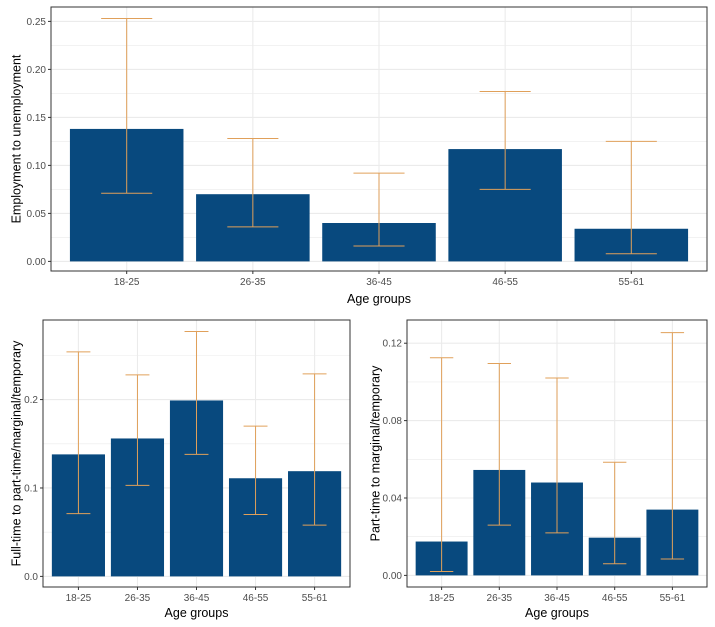 The width and height of the screenshot is (715, 627). What do you see at coordinates (37, 22) in the screenshot?
I see `y-tick-label: 0.25` at bounding box center [37, 22].